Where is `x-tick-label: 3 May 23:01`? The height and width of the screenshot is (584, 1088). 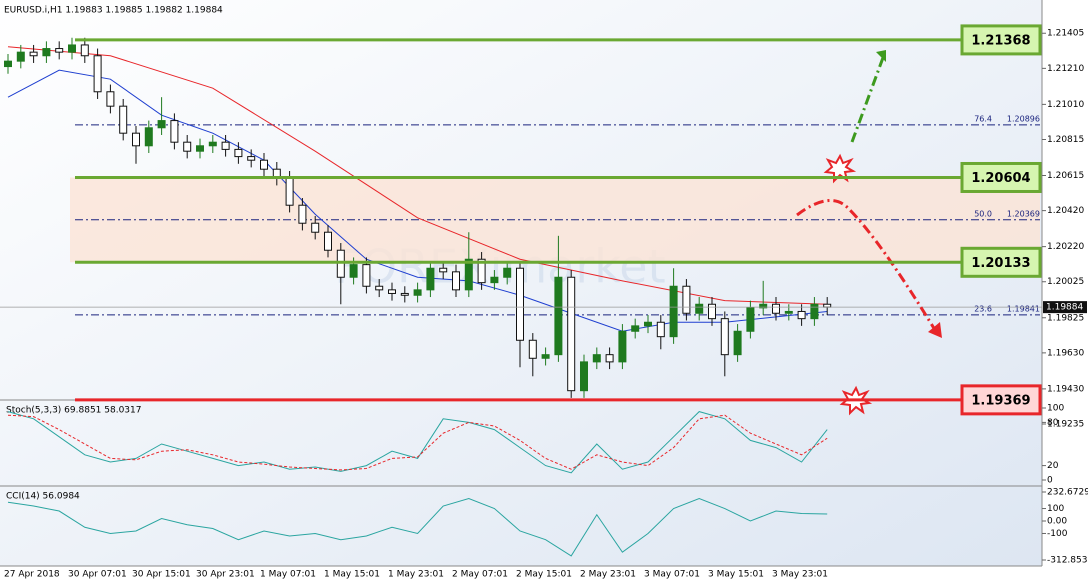
x-tick-label: 3 May 23:01 is located at coordinates (800, 575).